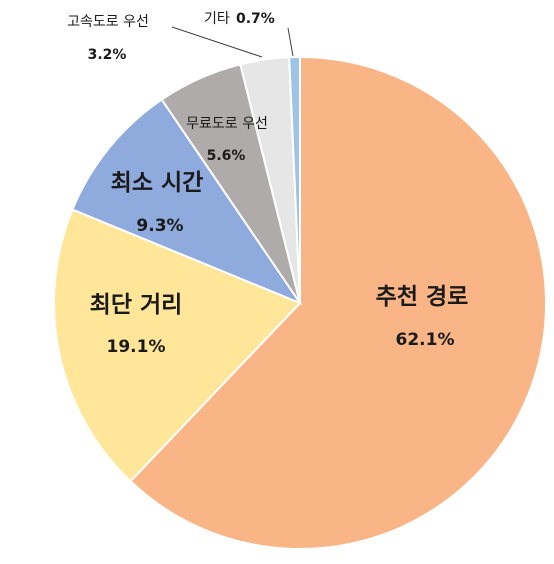  I want to click on pie-slice-other, so click(294, 179).